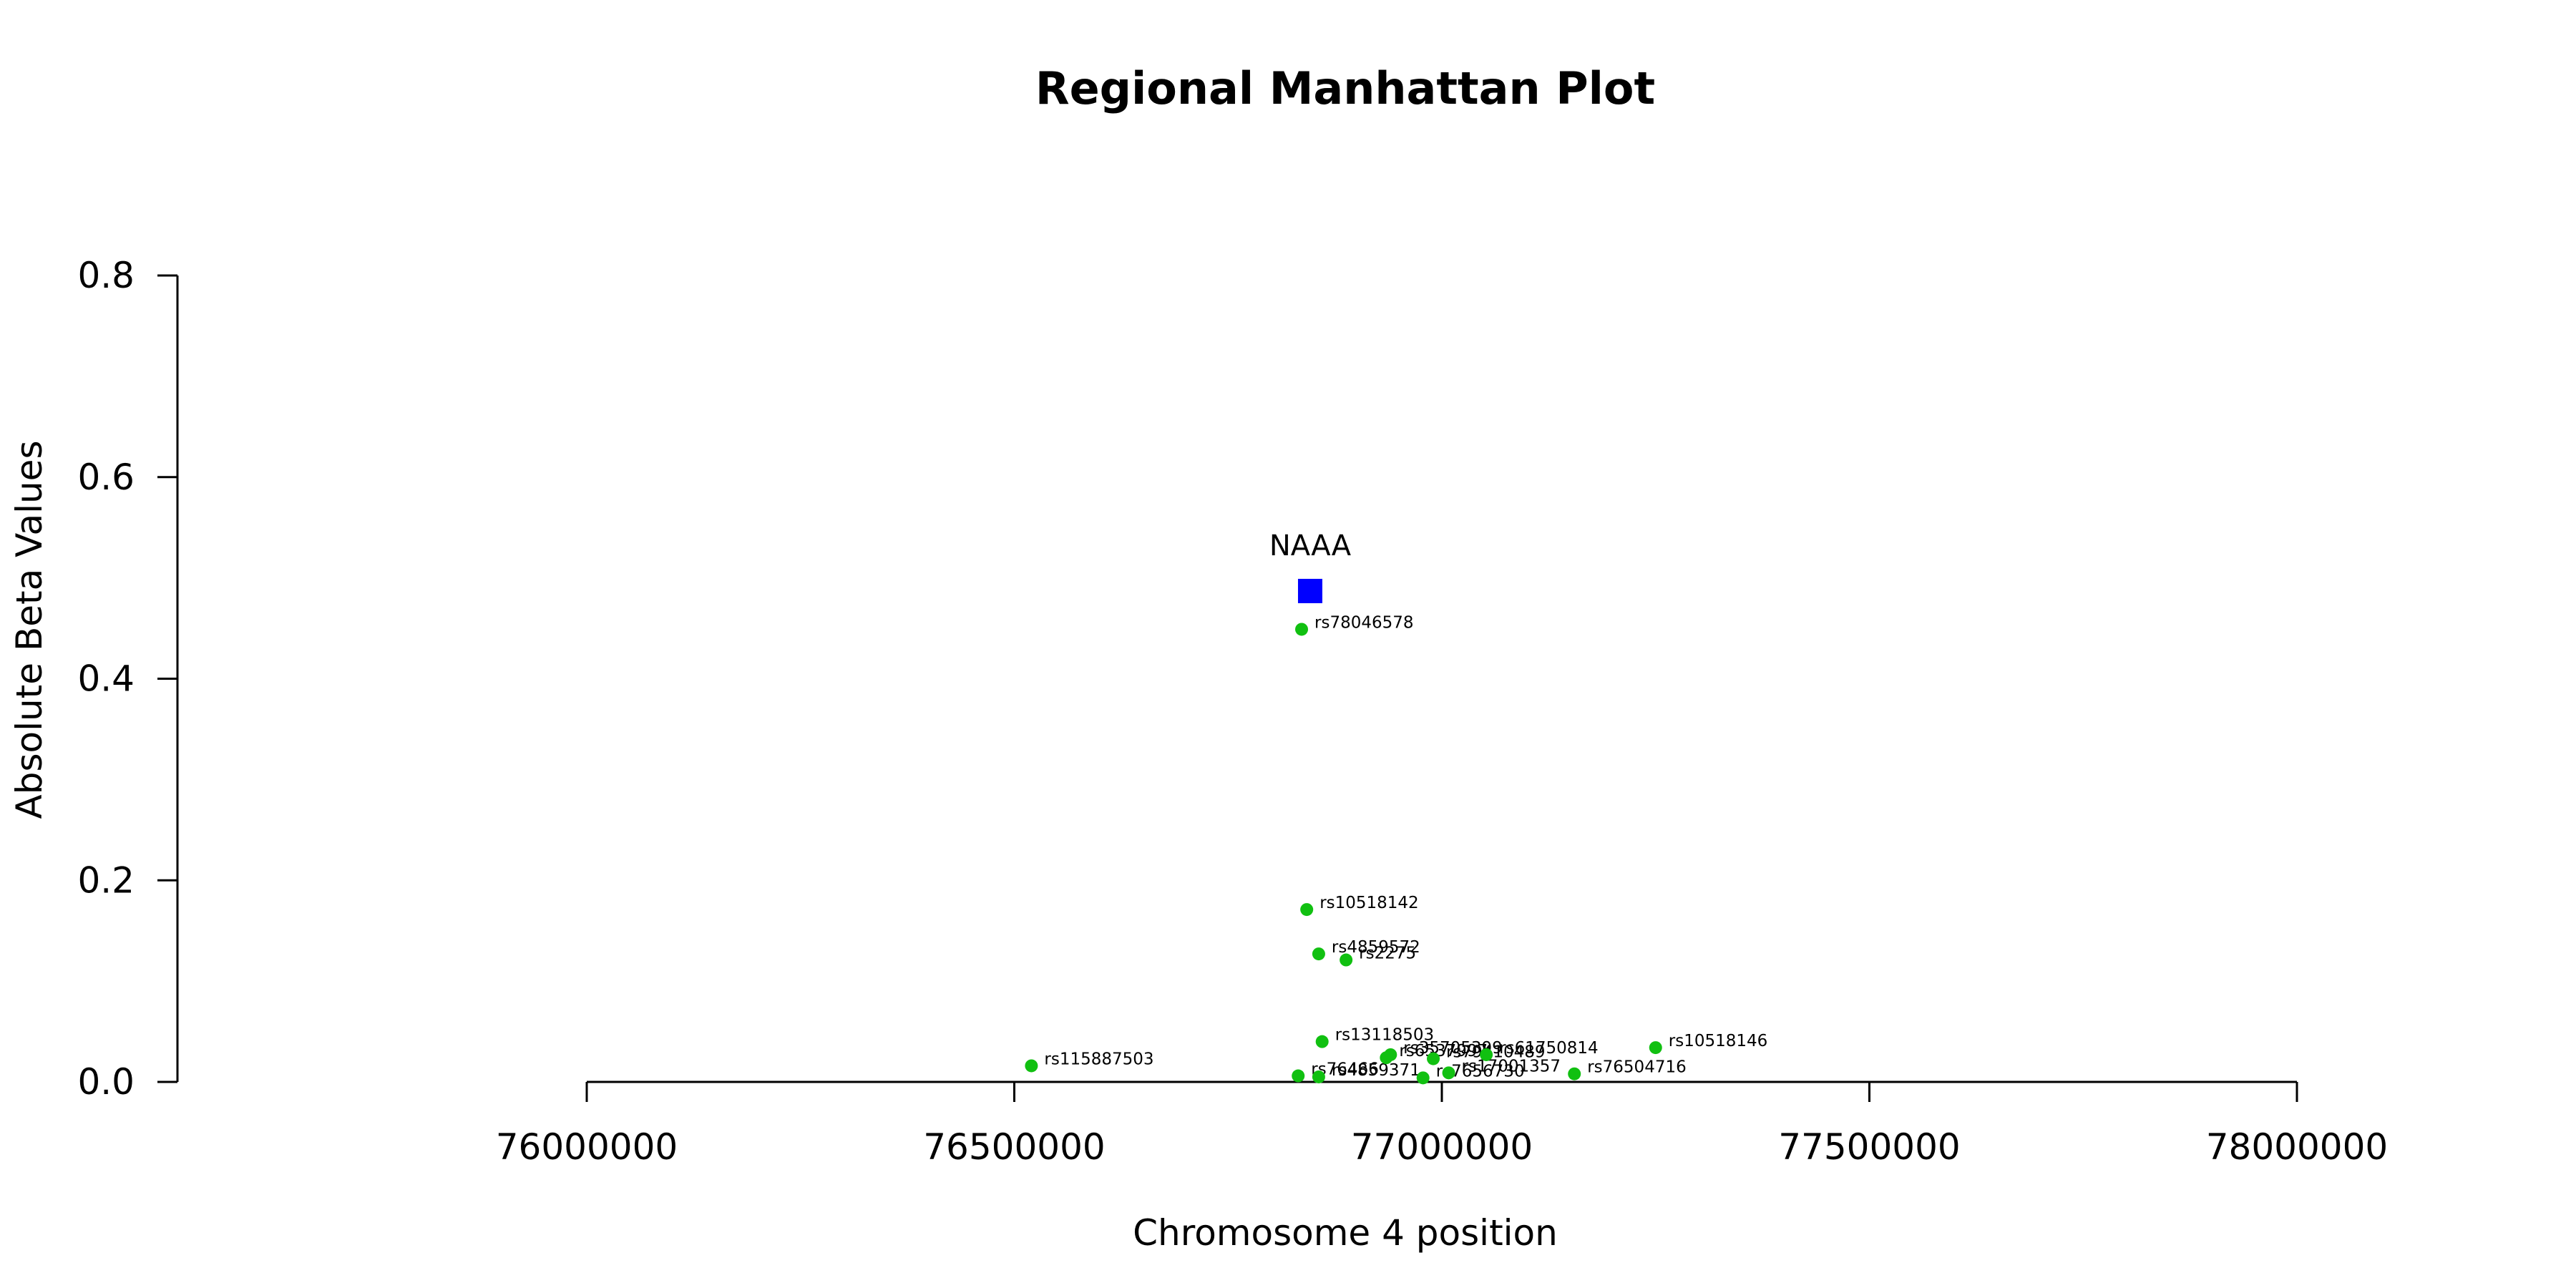 Image resolution: width=2576 pixels, height=1288 pixels. I want to click on chart-title: Regional Manhattan Plot, so click(1345, 88).